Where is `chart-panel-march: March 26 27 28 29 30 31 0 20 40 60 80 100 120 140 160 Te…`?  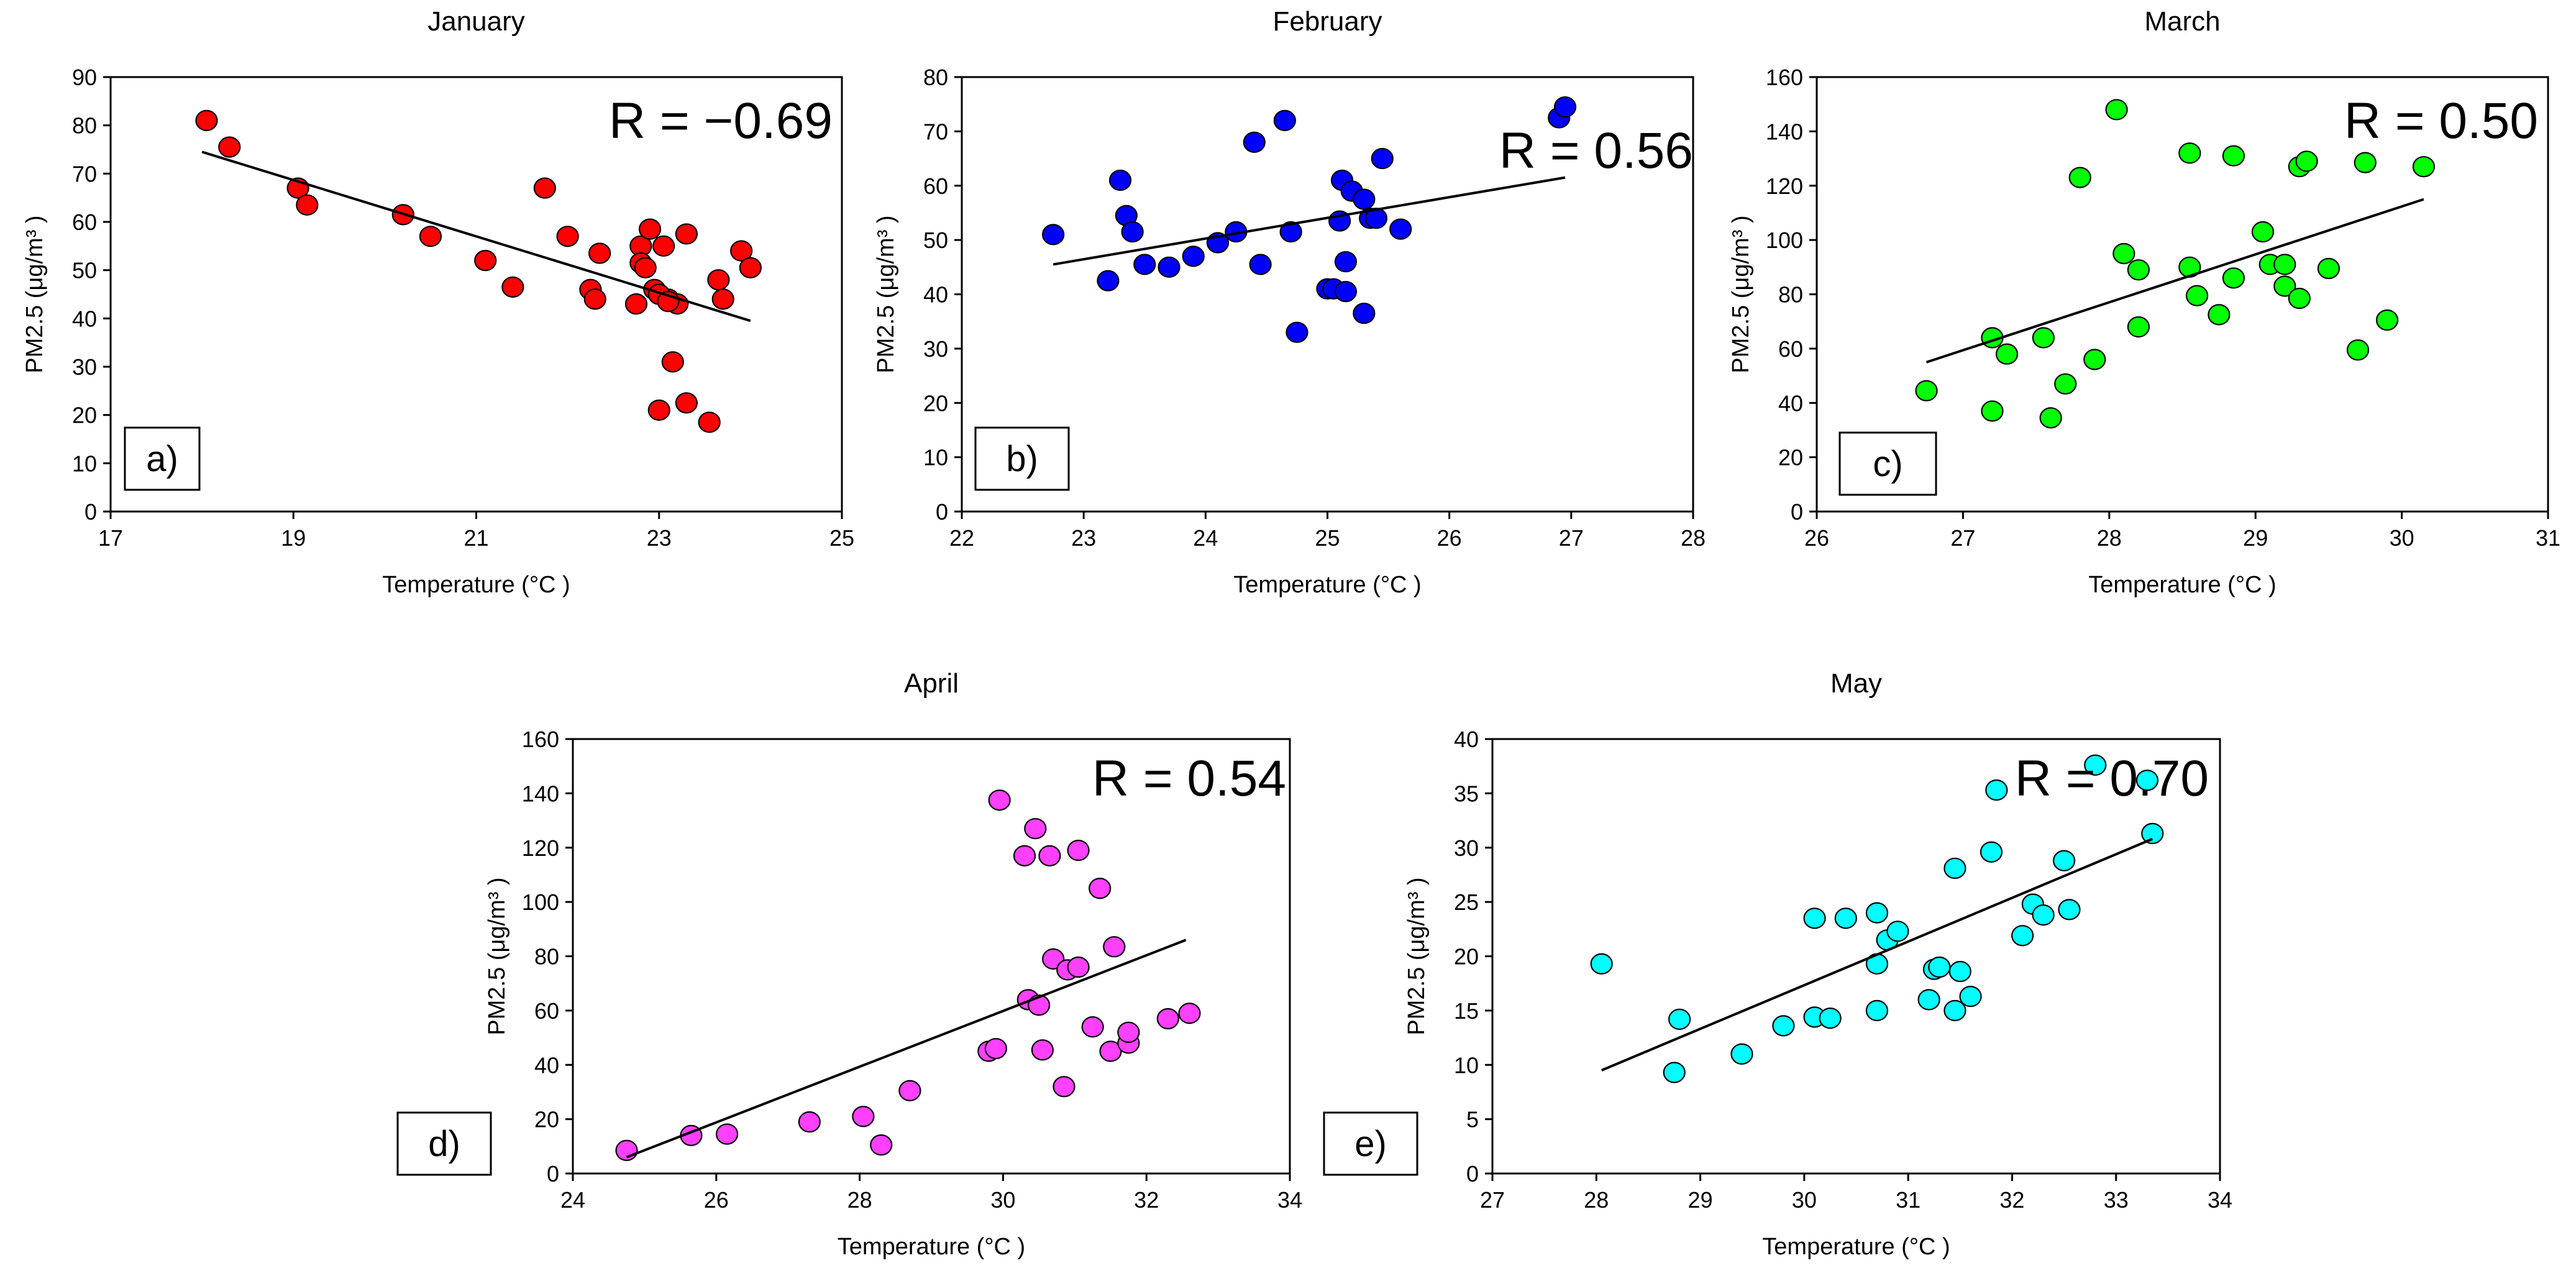
chart-panel-march: March 26 27 28 29 30 31 0 20 40 60 80 100 120 140 160 Te… is located at coordinates (2144, 302).